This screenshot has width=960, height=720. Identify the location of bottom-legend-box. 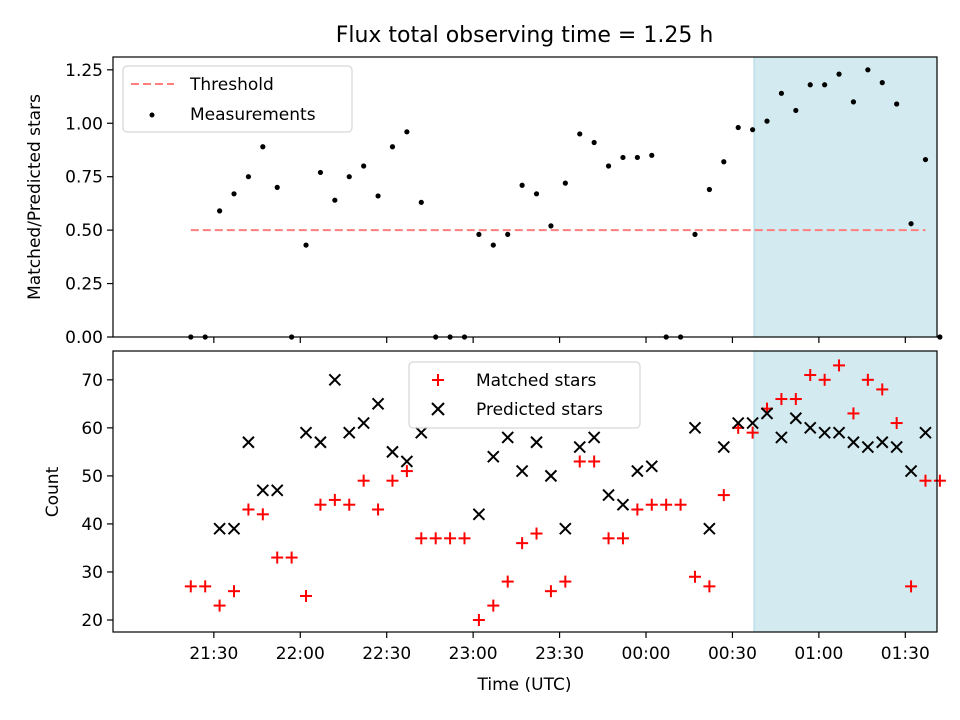
(524, 395).